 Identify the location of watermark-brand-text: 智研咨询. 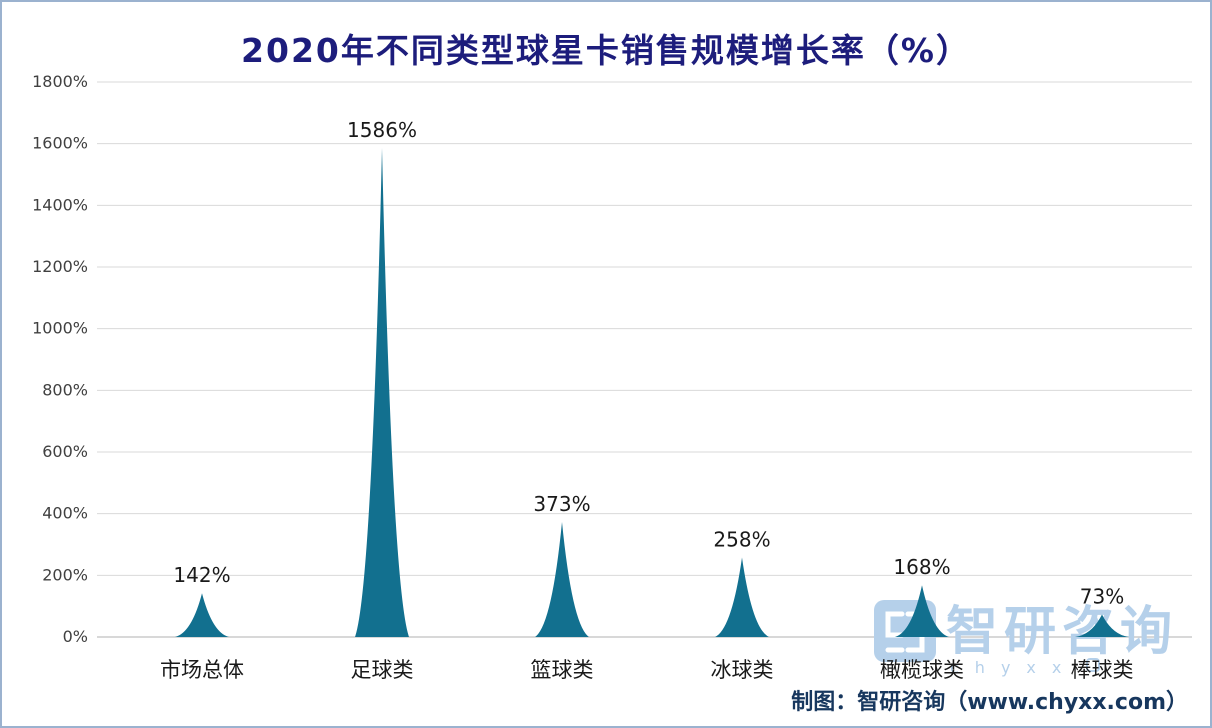
(1062, 632).